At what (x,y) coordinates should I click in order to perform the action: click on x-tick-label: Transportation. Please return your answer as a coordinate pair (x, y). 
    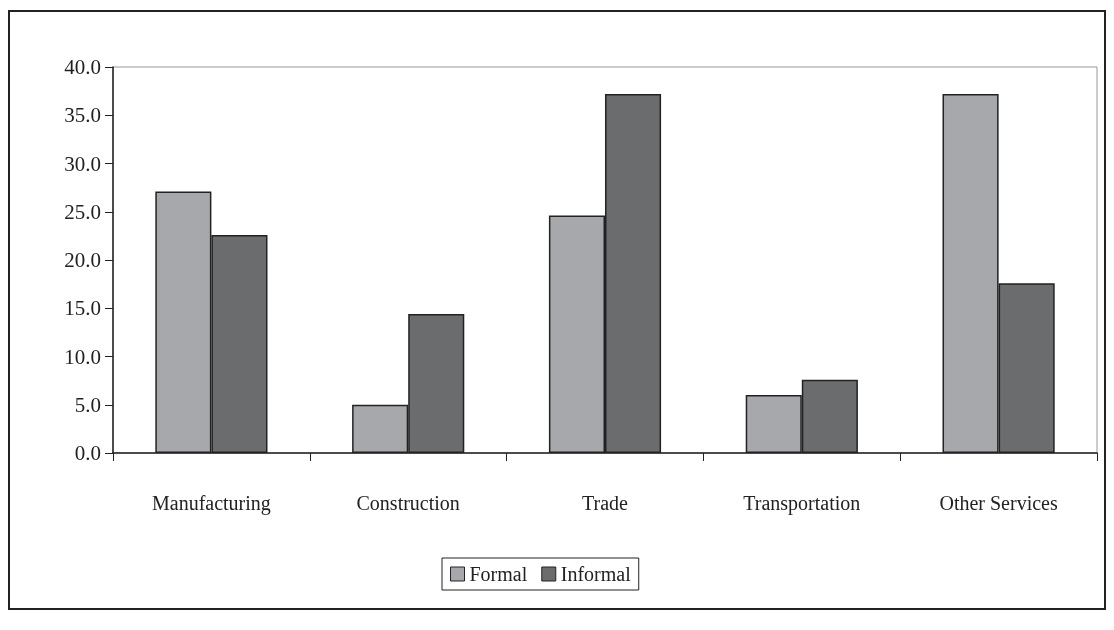
    Looking at the image, I should click on (802, 503).